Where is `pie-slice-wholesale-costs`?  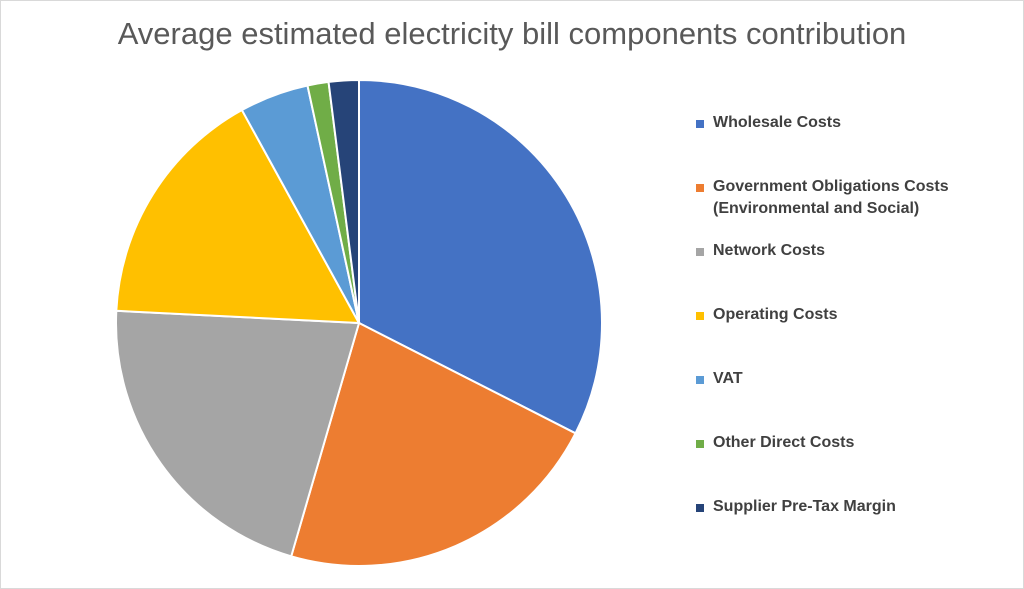
pie-slice-wholesale-costs is located at coordinates (481, 256).